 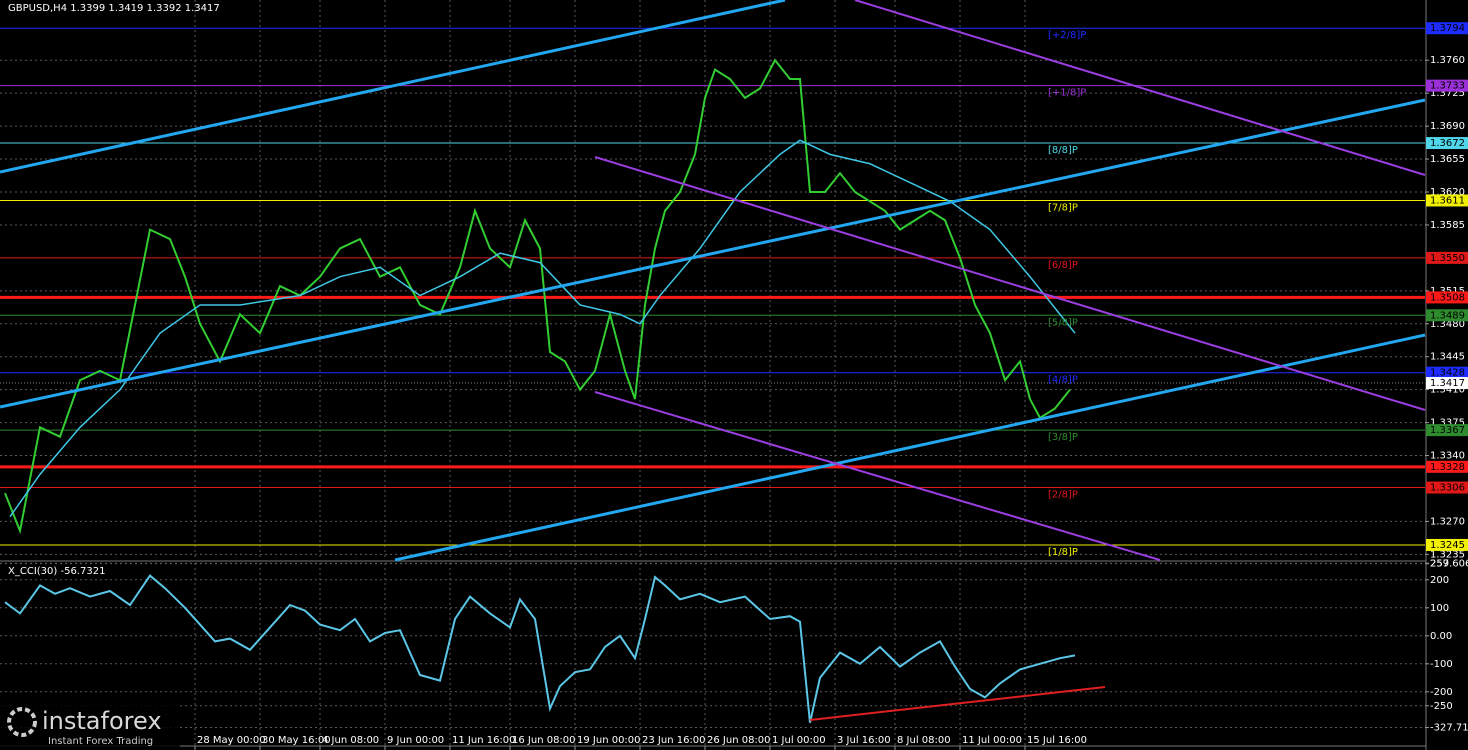 I want to click on x-tick-label: 3 Jul 16:00, so click(x=864, y=740).